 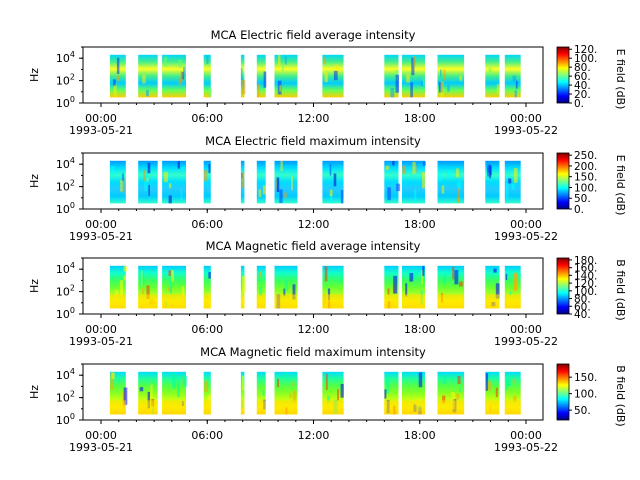 I want to click on colorbar-tick-label: 180., so click(x=585, y=261).